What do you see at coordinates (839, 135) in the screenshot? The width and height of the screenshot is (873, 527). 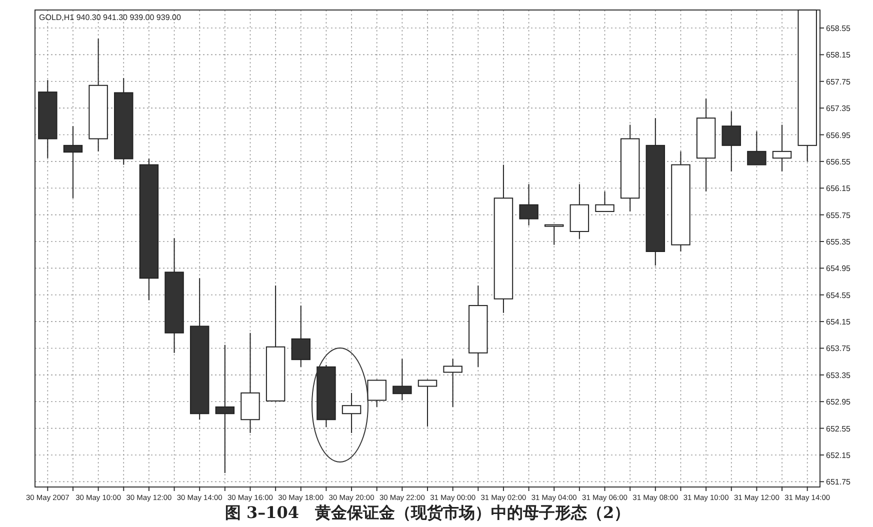 I see `y-tick-label: 656.95` at bounding box center [839, 135].